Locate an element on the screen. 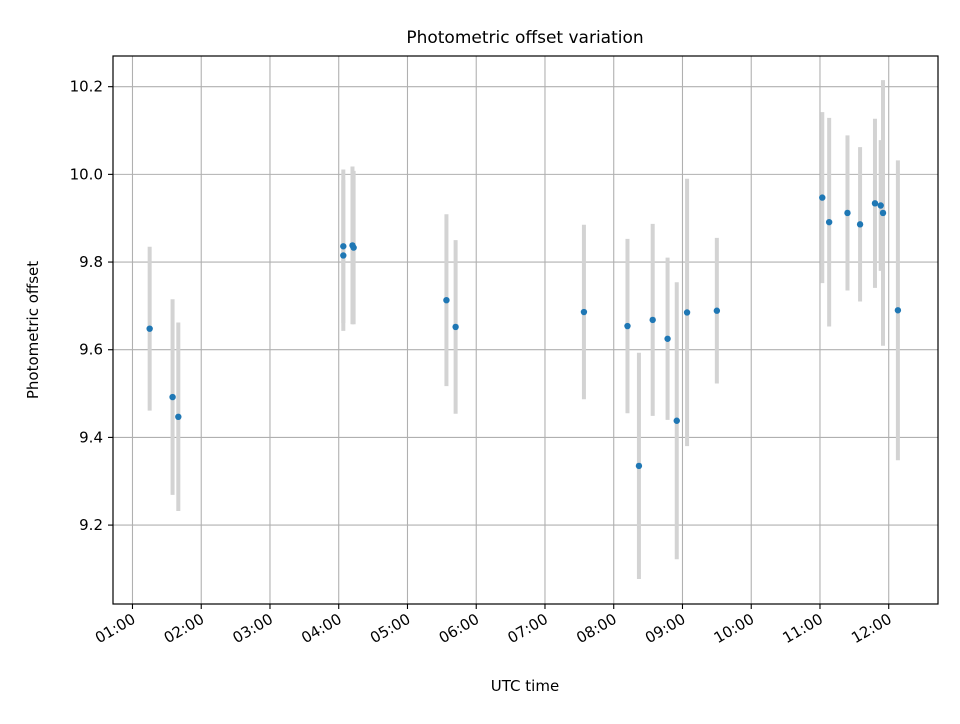 The image size is (960, 724). y-tick-label: 9.2 is located at coordinates (91, 525).